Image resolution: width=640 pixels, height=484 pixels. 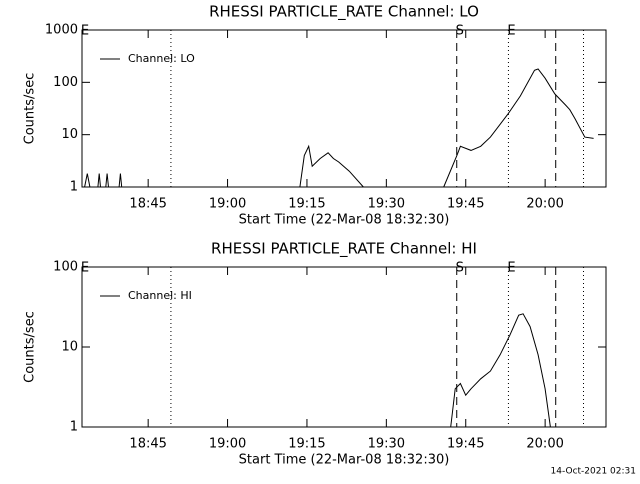 I want to click on legend-label: Channel: LO, so click(x=161, y=58).